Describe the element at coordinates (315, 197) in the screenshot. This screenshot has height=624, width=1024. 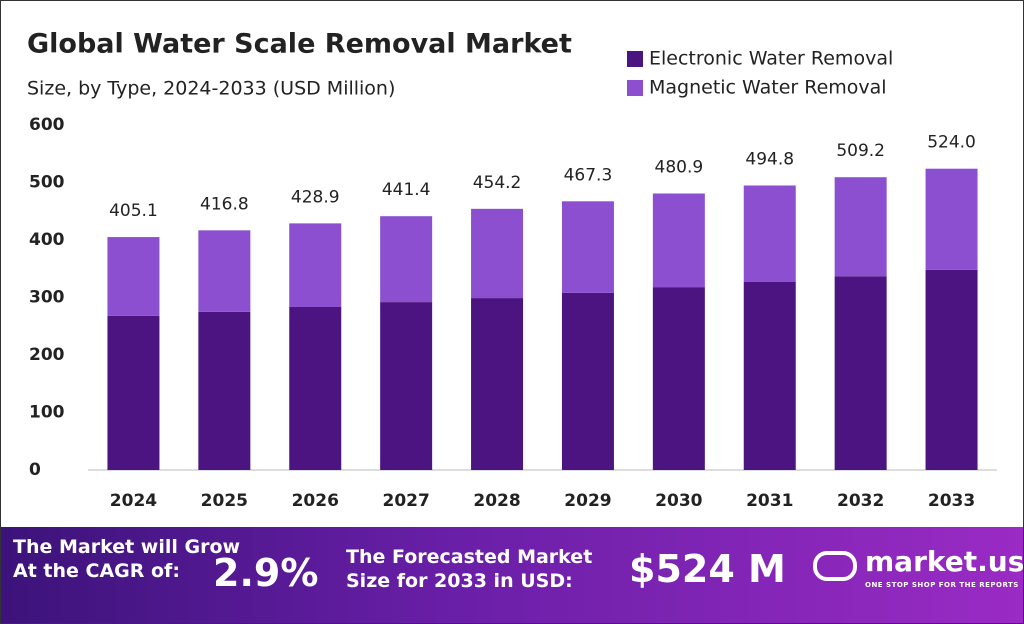
I see `total-label: 428.9` at that location.